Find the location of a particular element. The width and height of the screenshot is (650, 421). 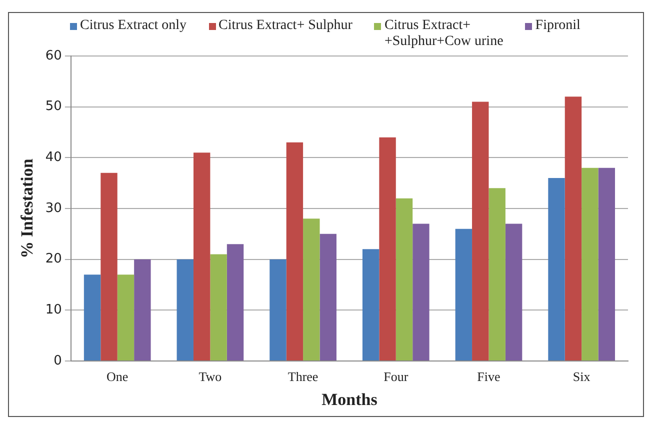

x-tick-label: Six is located at coordinates (581, 376).